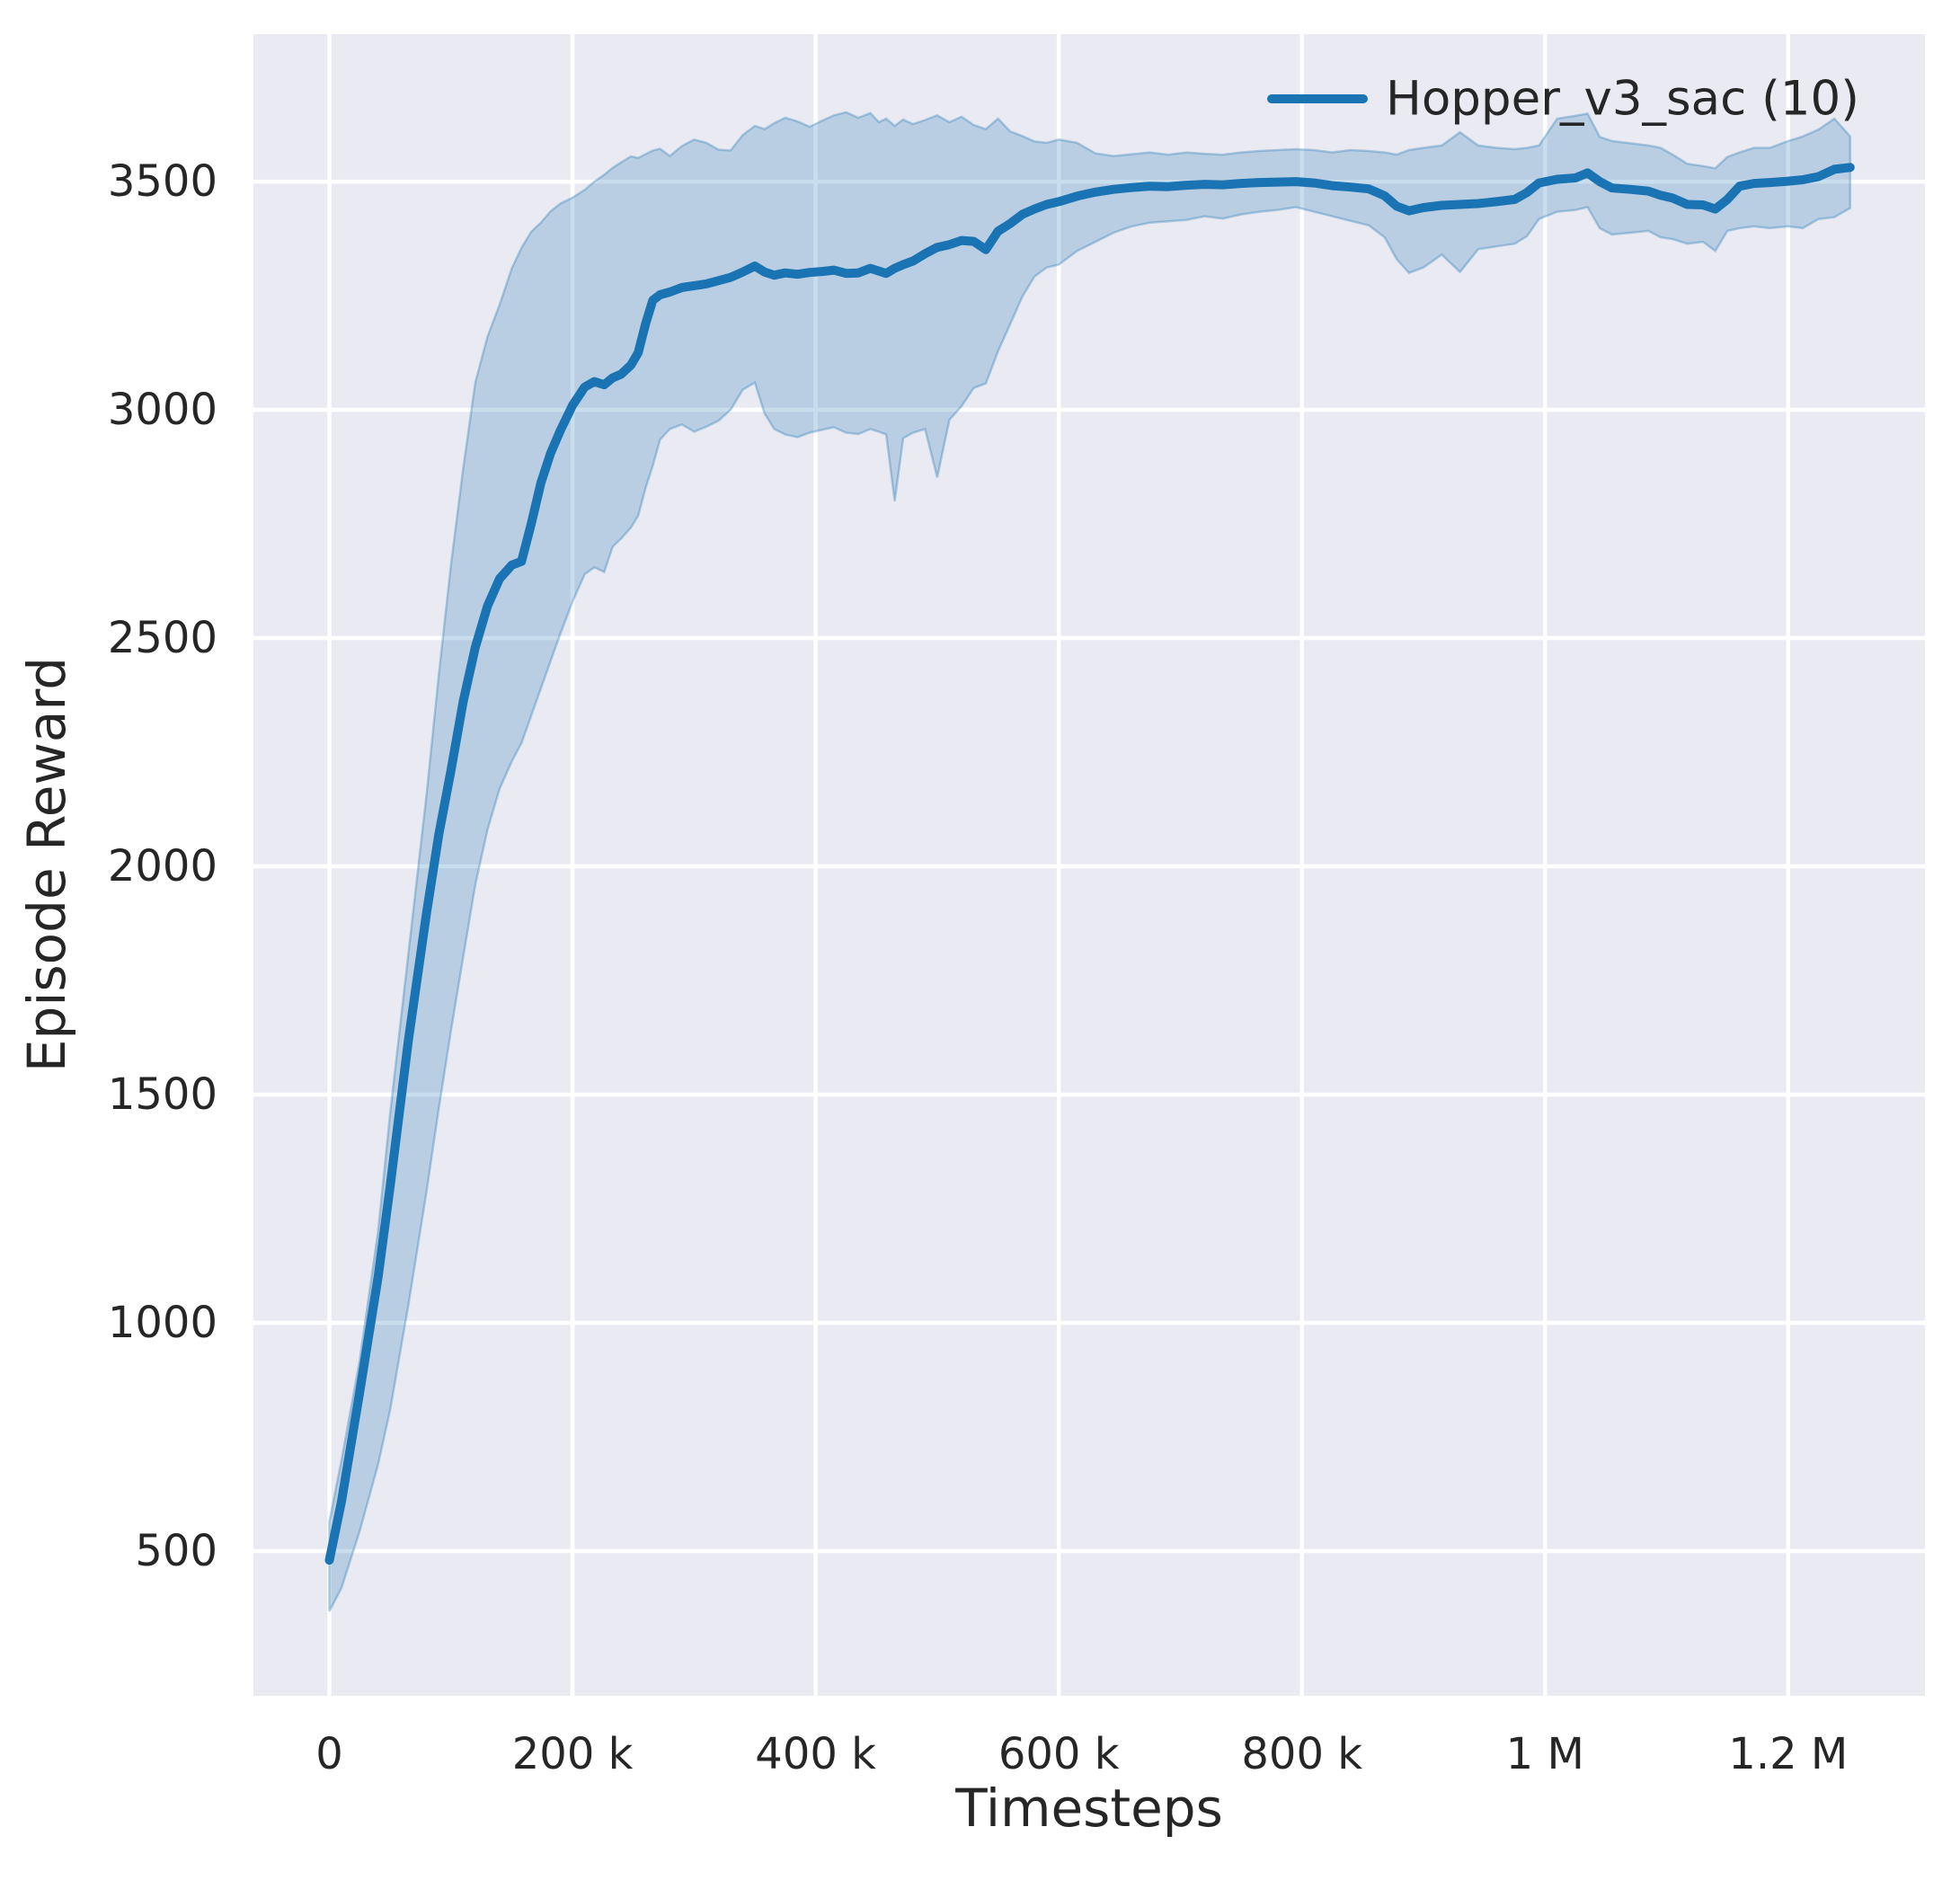 This screenshot has width=1960, height=1889. What do you see at coordinates (163, 1323) in the screenshot?
I see `y-tick-label: 1000` at bounding box center [163, 1323].